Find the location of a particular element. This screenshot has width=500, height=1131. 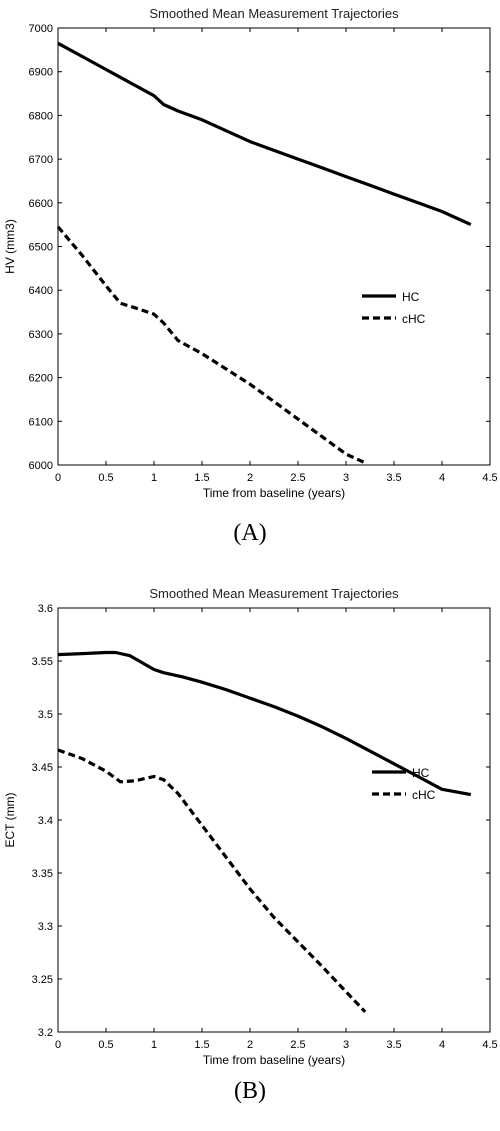

chart-0-xtick-label: 4 is located at coordinates (442, 478).